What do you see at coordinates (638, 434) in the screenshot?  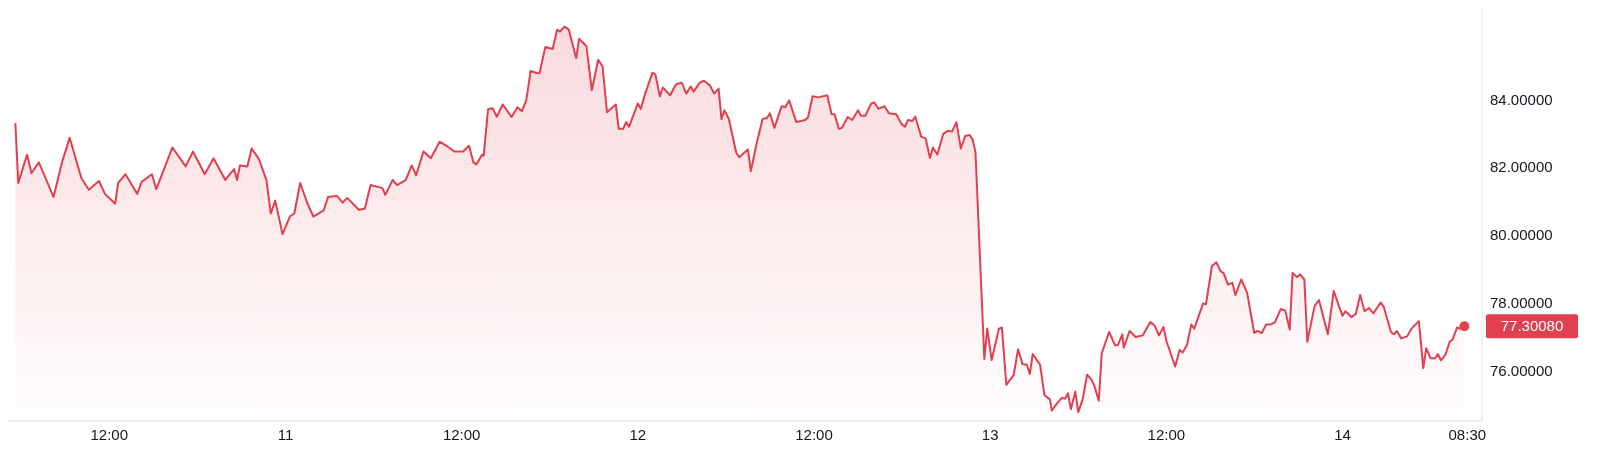 I see `x-tick-label: 12` at bounding box center [638, 434].